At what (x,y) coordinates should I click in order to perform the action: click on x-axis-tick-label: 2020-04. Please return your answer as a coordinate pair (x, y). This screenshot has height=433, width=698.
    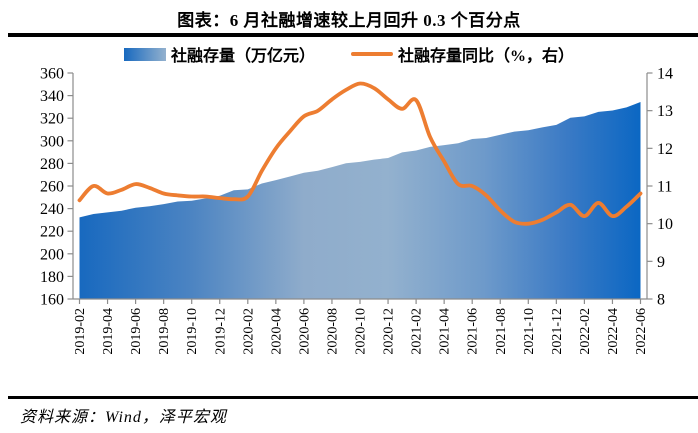
    Looking at the image, I should click on (276, 331).